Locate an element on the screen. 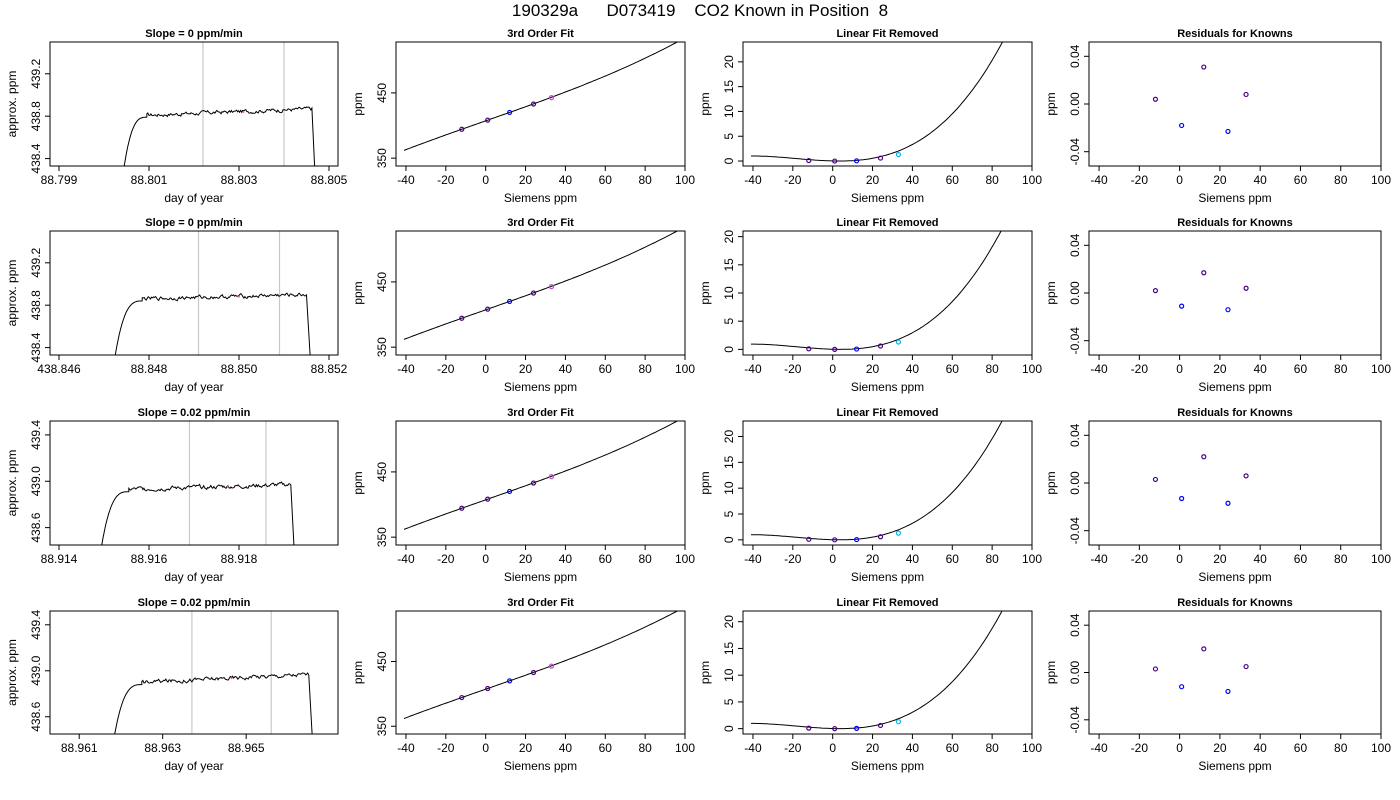 The image size is (1400, 800). y-tick-label: 439.4 is located at coordinates (36, 435).